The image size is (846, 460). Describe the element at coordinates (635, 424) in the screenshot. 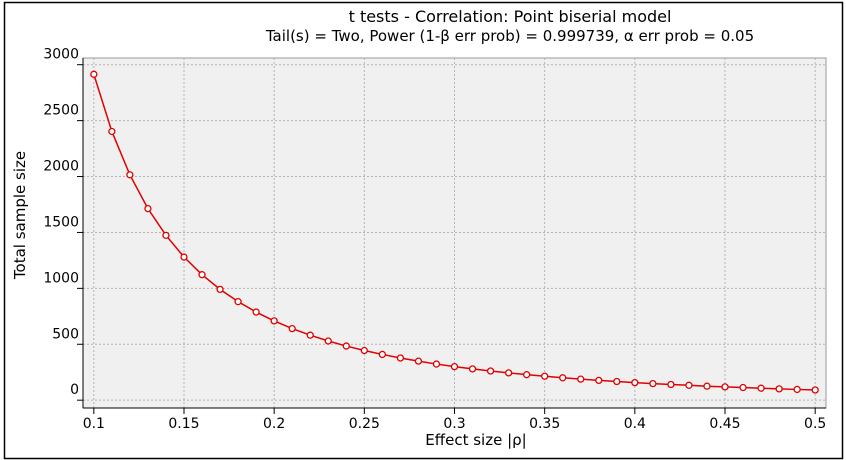

I see `x-tick-label: 0.4` at that location.